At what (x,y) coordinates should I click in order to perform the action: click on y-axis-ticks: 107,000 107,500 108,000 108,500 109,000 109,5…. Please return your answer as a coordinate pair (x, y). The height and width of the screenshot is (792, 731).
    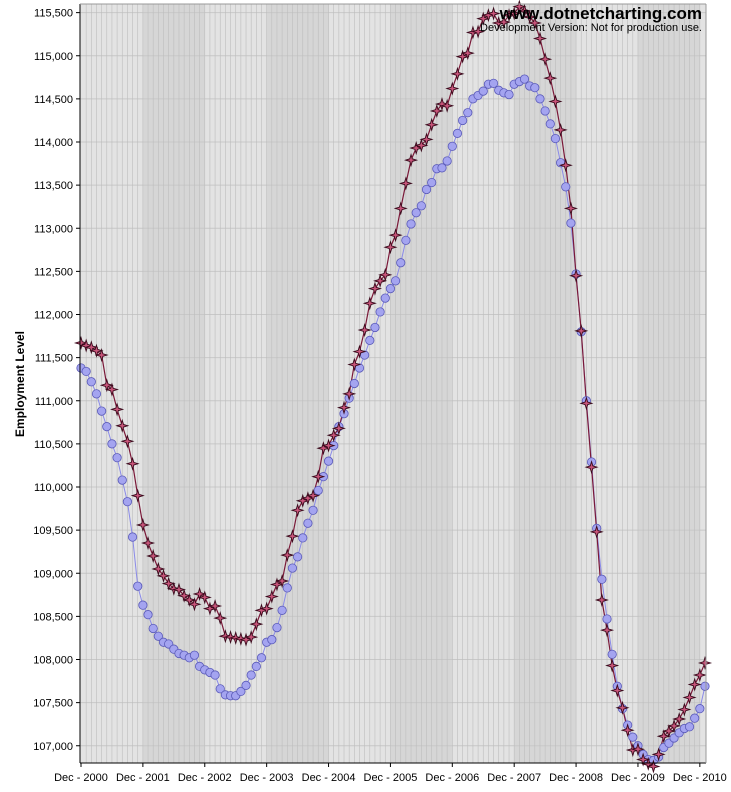
    Looking at the image, I should click on (56, 380).